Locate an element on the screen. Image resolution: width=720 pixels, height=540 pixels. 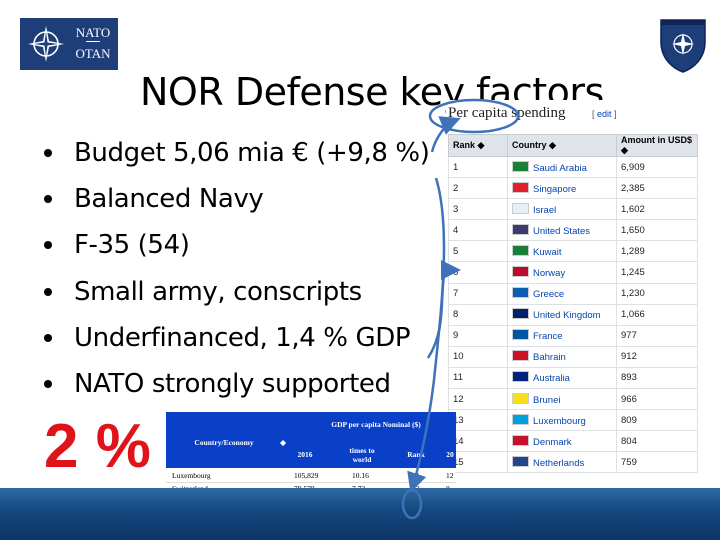
country-cell: Bahrain is located at coordinates (562, 356).